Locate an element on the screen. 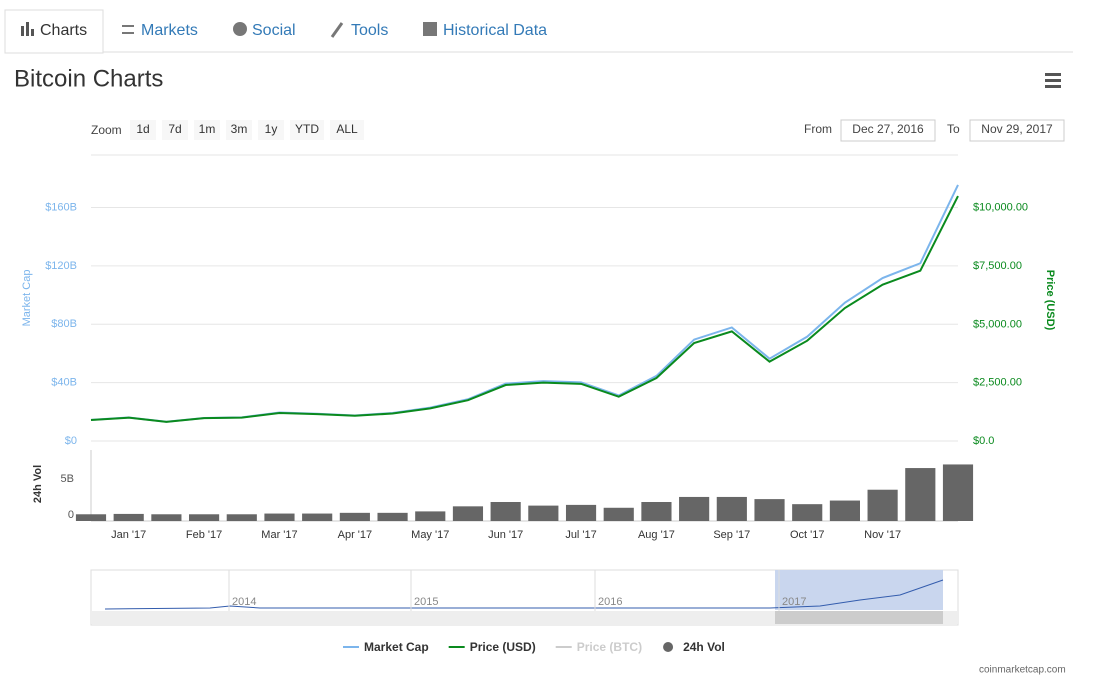 The height and width of the screenshot is (677, 1116). from-input is located at coordinates (888, 130).